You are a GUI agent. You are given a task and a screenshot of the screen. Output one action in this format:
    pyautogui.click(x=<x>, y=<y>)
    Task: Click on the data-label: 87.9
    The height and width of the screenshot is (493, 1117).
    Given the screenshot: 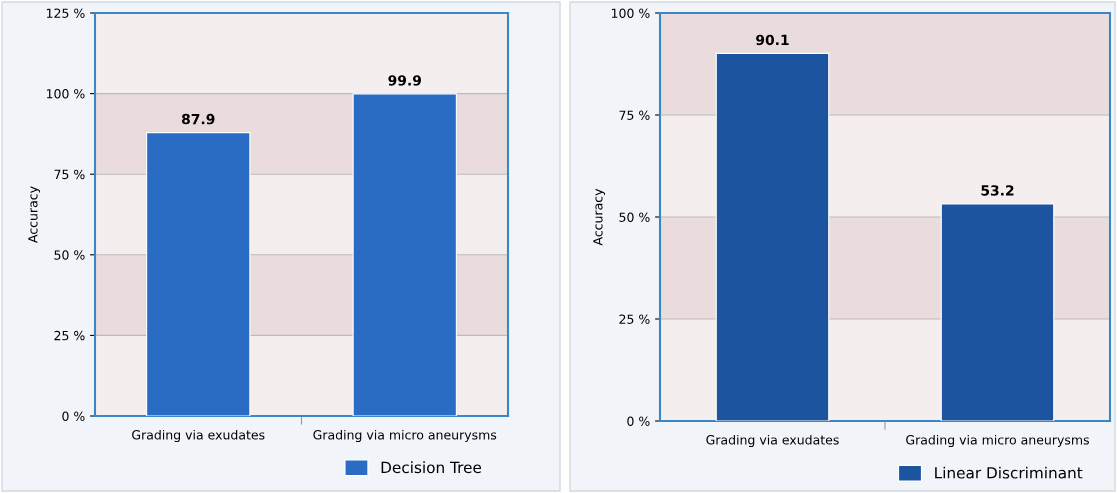 What is the action you would take?
    pyautogui.click(x=198, y=119)
    